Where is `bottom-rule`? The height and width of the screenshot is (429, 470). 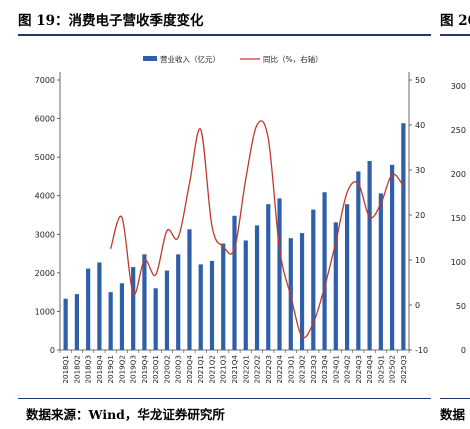 bottom-rule is located at coordinates (224, 398).